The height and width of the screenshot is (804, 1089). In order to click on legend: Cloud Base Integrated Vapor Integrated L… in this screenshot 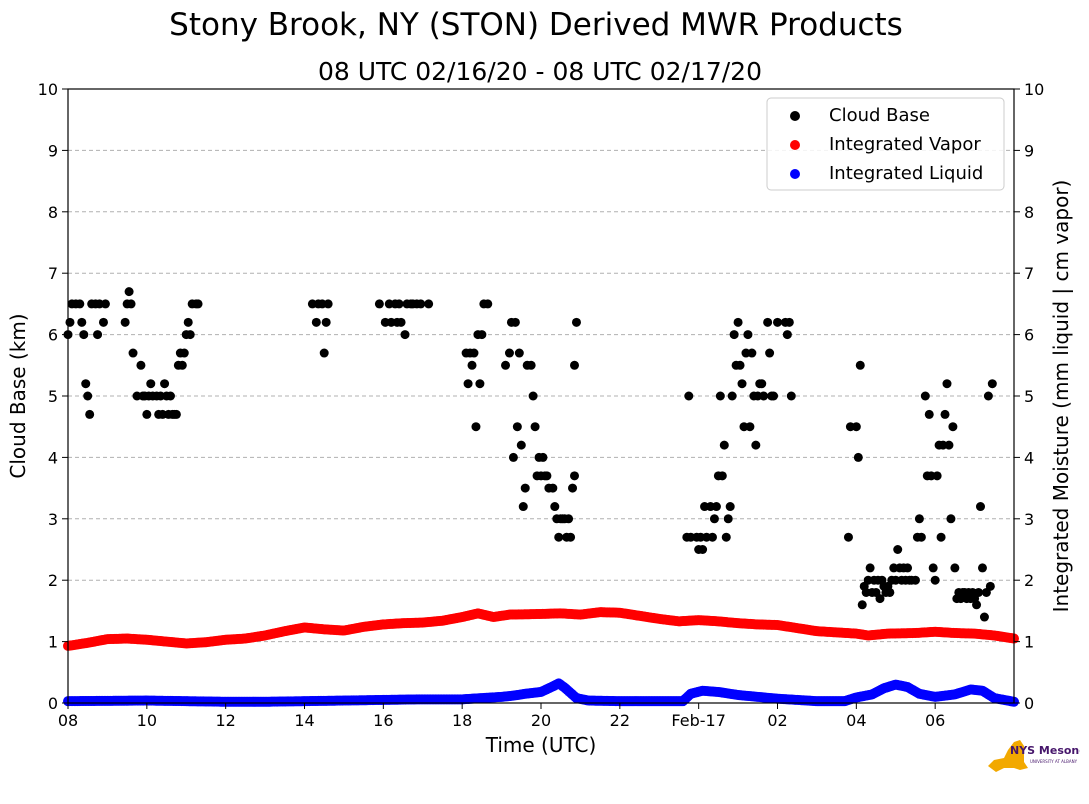, I will do `click(885, 144)`.